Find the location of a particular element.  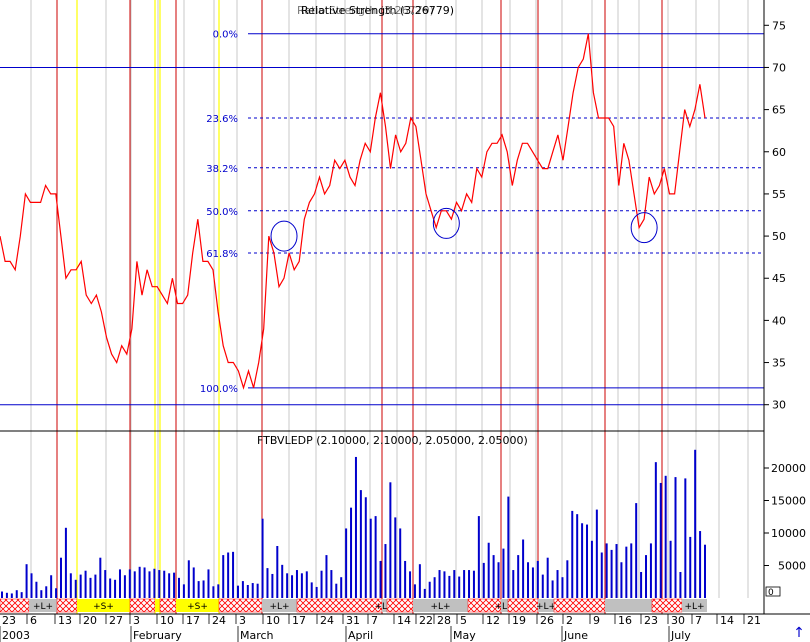

day-label: 22 is located at coordinates (426, 620).